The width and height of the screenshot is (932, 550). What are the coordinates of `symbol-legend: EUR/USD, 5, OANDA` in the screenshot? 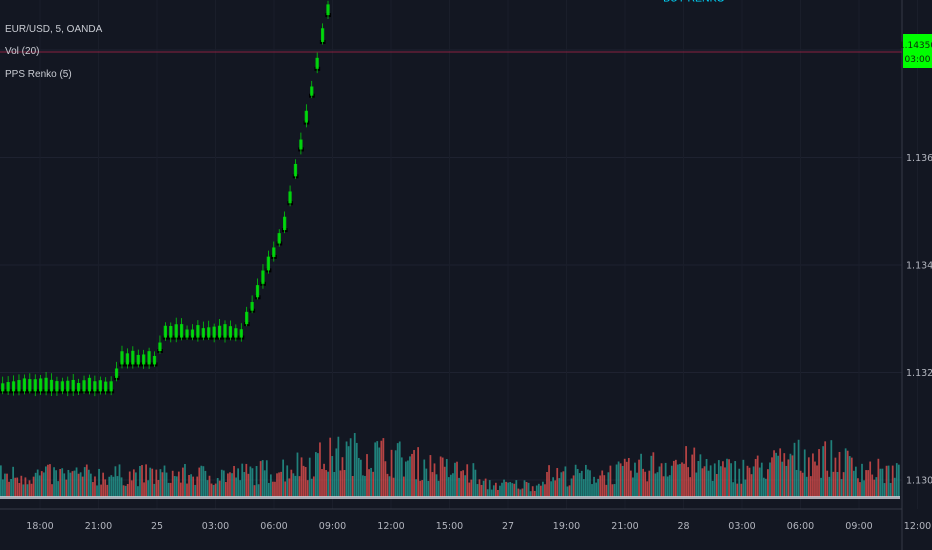 It's located at (54, 29).